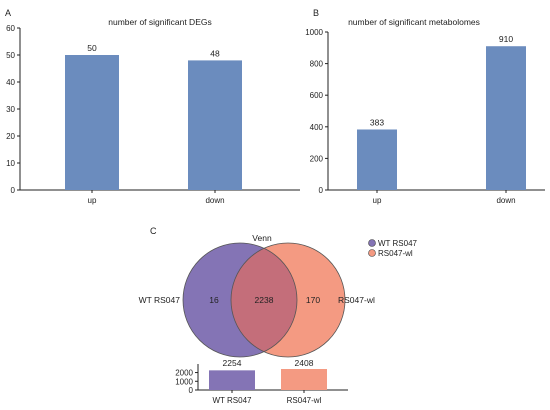 Image resolution: width=550 pixels, height=410 pixels. What do you see at coordinates (317, 127) in the screenshot?
I see `panel-b-ytick-label: 400` at bounding box center [317, 127].